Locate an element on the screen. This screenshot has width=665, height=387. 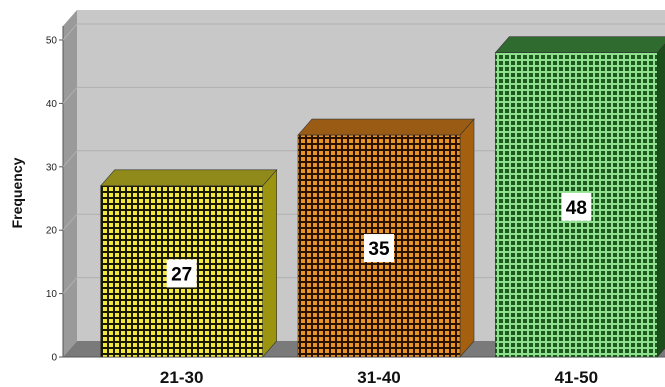
y-tick-label: 30 is located at coordinates (52, 167).